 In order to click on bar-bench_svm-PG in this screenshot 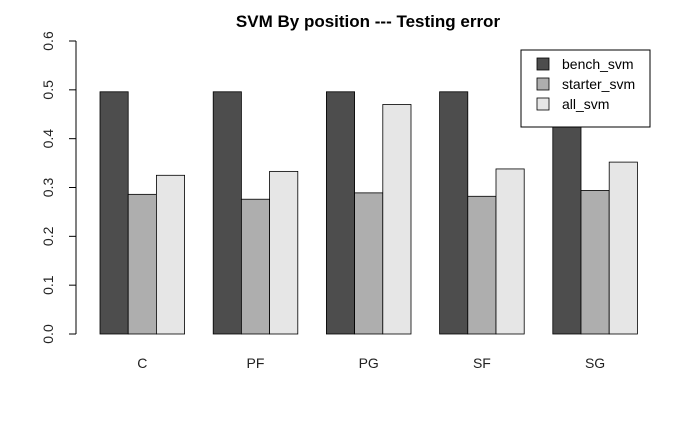, I will do `click(340, 213)`.